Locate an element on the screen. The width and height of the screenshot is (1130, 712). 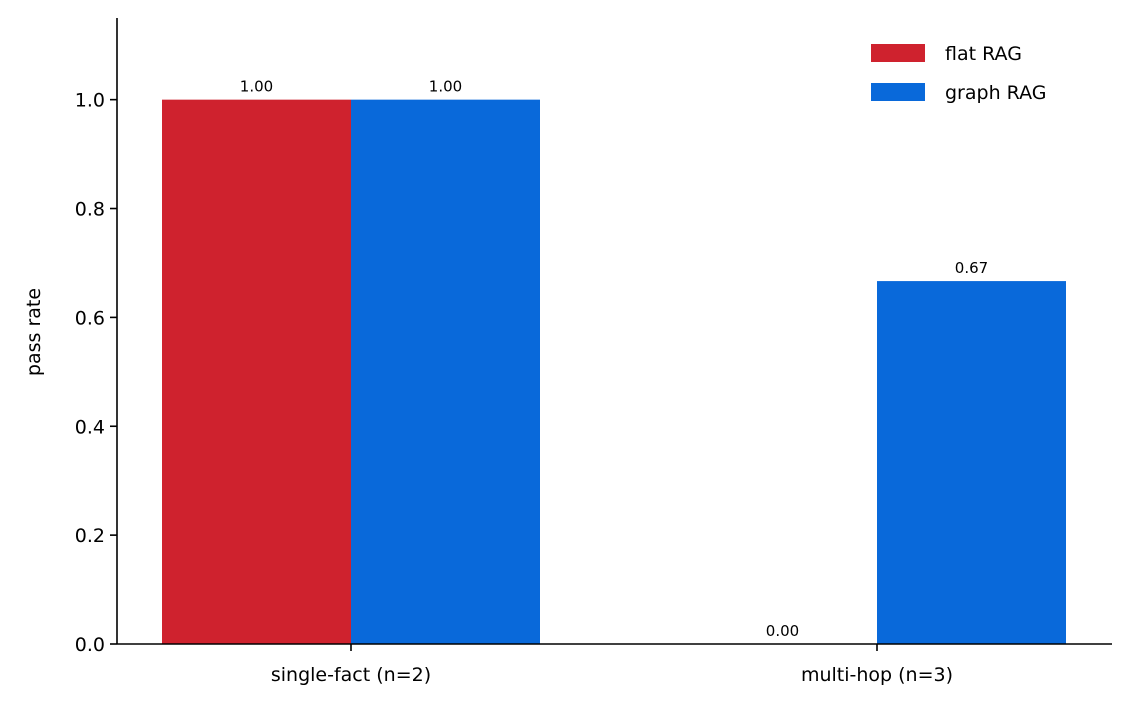
value-label-flat-rag-1: 0.00 is located at coordinates (782, 631).